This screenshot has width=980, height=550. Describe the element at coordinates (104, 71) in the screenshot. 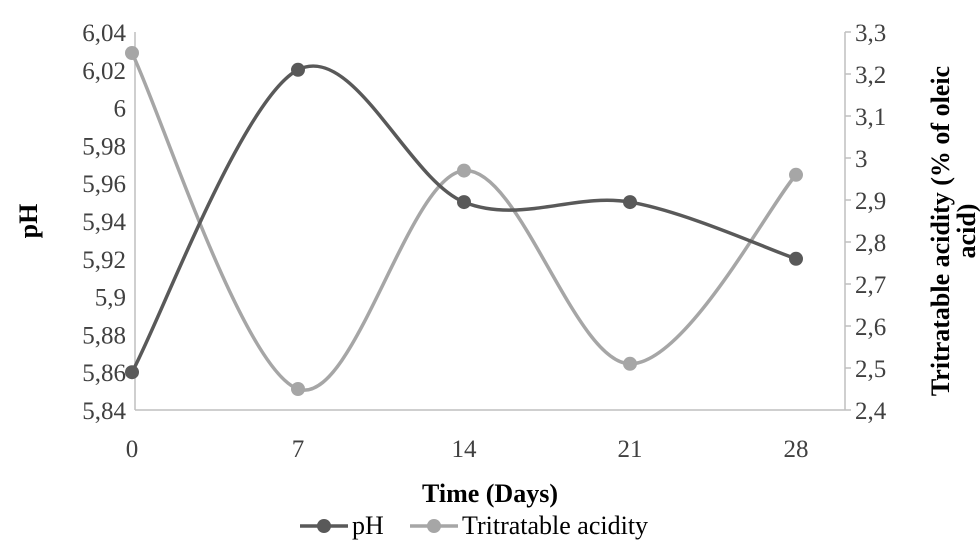

I see `left-y-tick-label: 6,02` at that location.